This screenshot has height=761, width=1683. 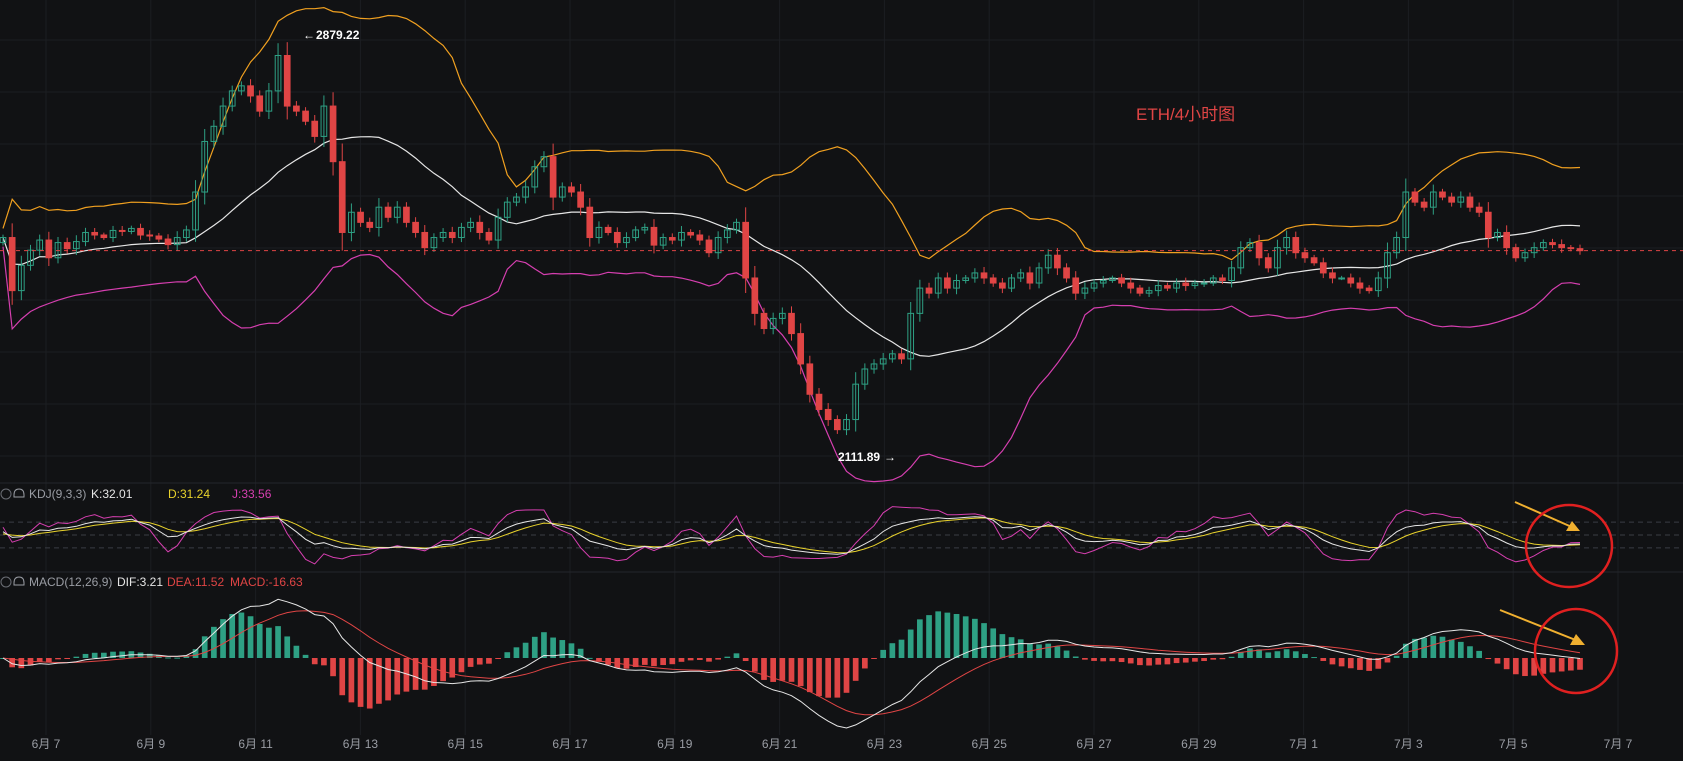 I want to click on macd-highlight-circle, so click(x=1576, y=651).